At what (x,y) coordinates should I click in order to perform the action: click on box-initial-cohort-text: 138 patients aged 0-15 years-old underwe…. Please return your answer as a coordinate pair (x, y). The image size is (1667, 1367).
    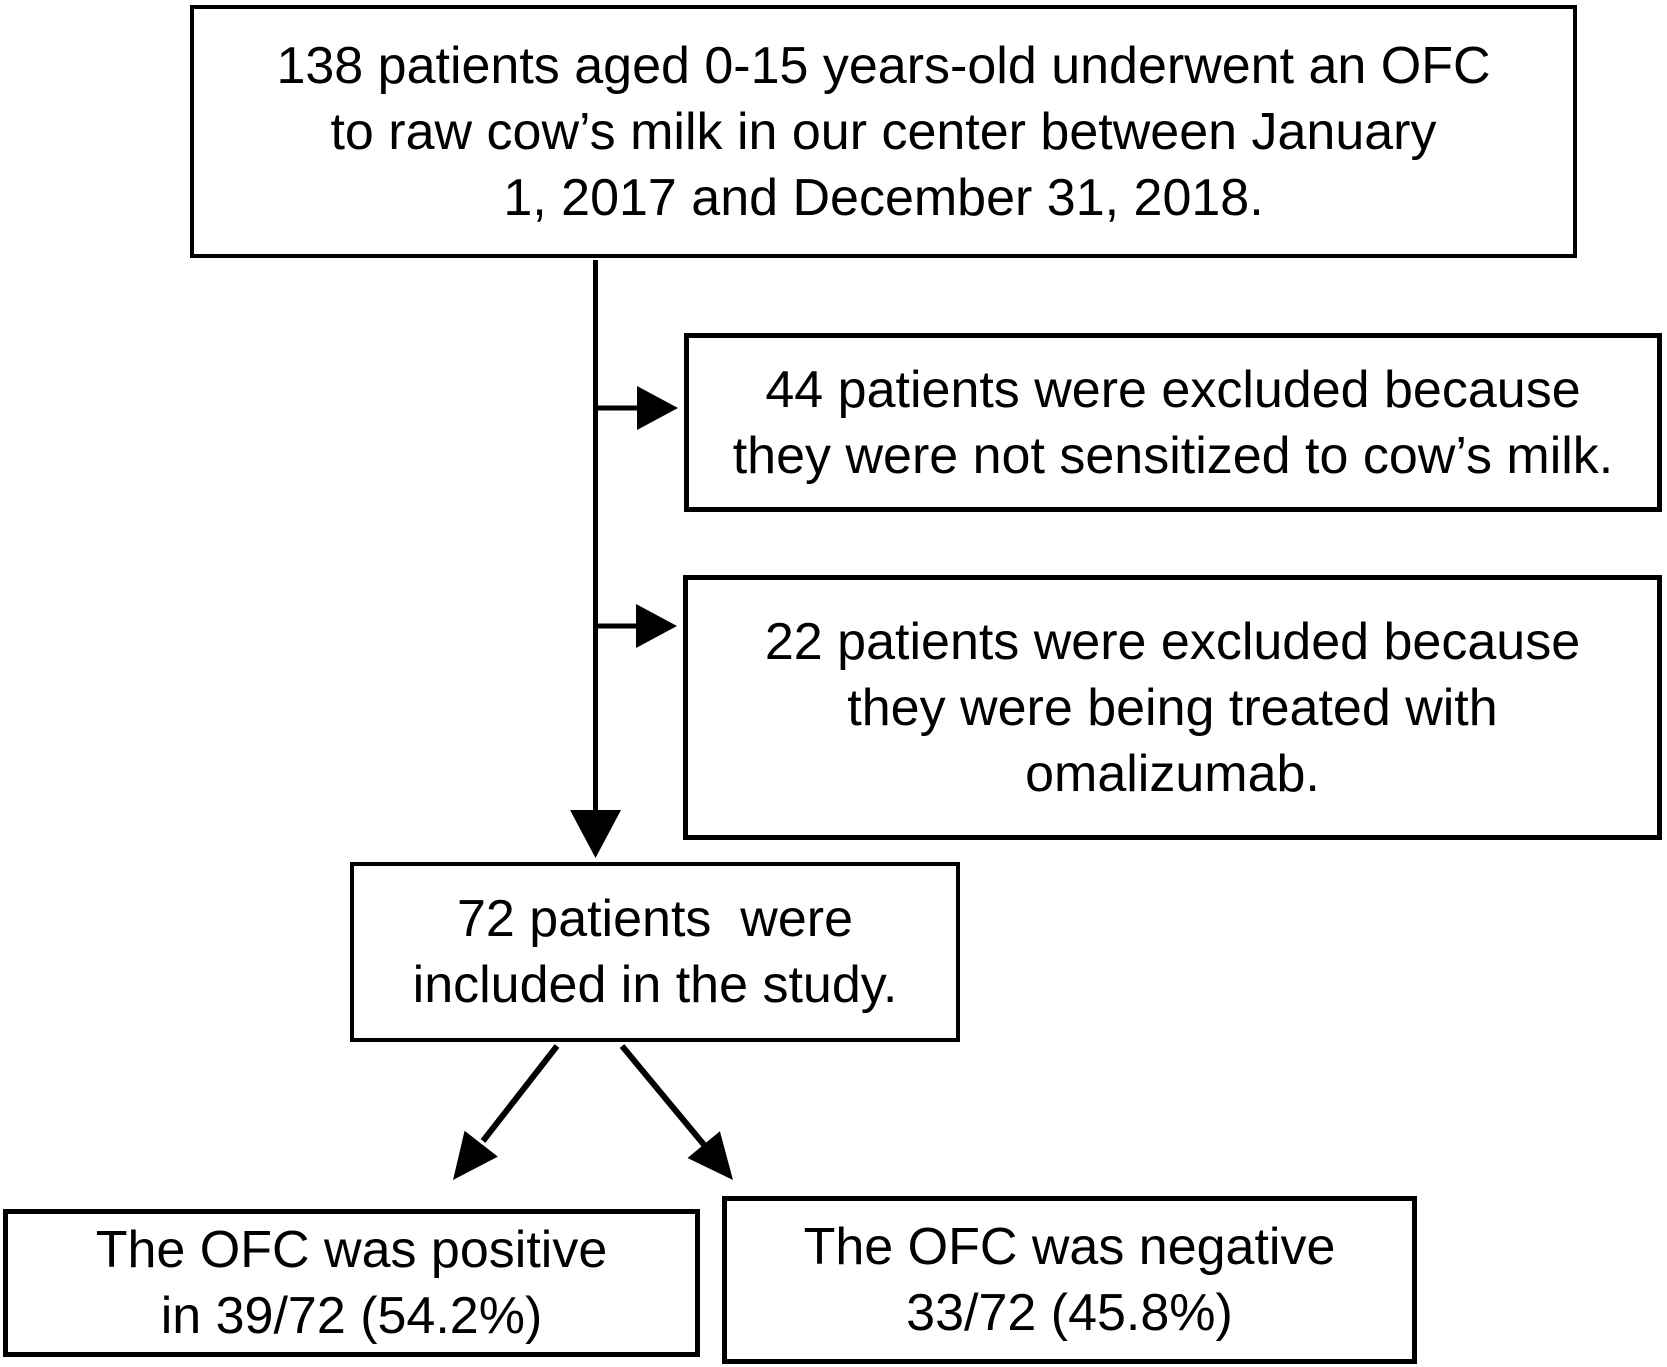
    Looking at the image, I should click on (883, 131).